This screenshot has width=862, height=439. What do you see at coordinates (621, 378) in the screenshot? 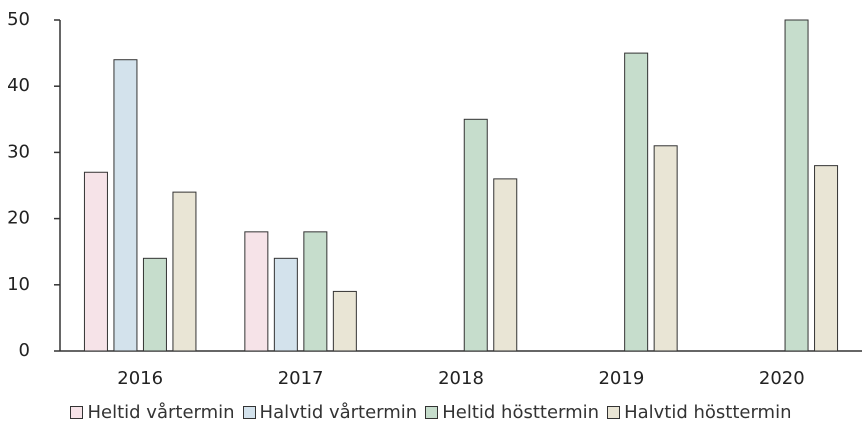
I see `x-tick-label: 2019` at bounding box center [621, 378].